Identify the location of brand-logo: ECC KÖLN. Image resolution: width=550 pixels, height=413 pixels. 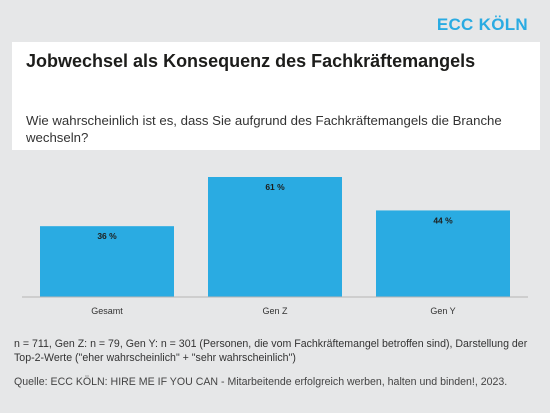
(482, 24).